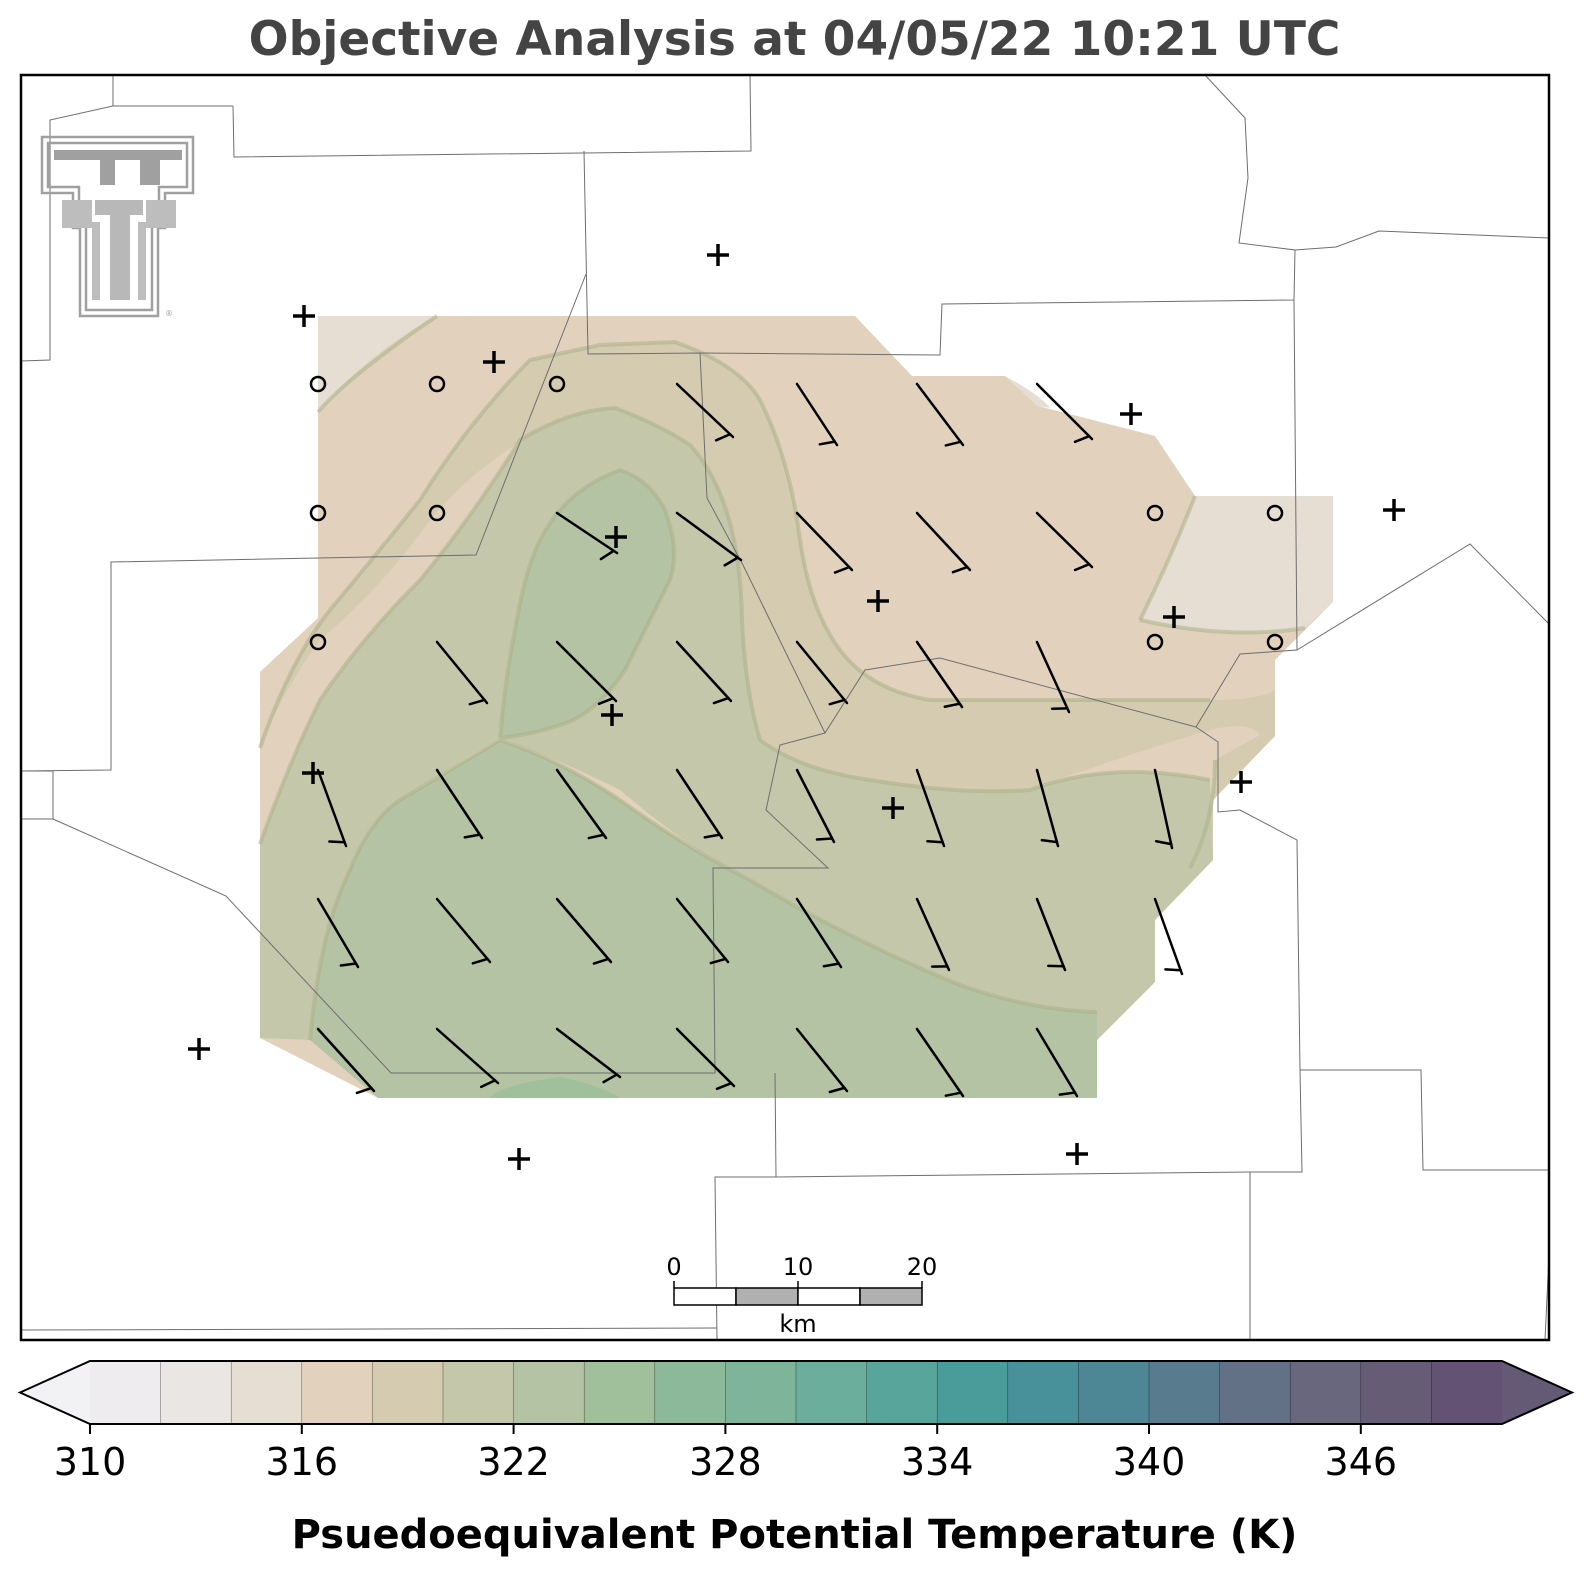  Describe the element at coordinates (513, 1462) in the screenshot. I see `colorbar-tick-label: 322` at that location.